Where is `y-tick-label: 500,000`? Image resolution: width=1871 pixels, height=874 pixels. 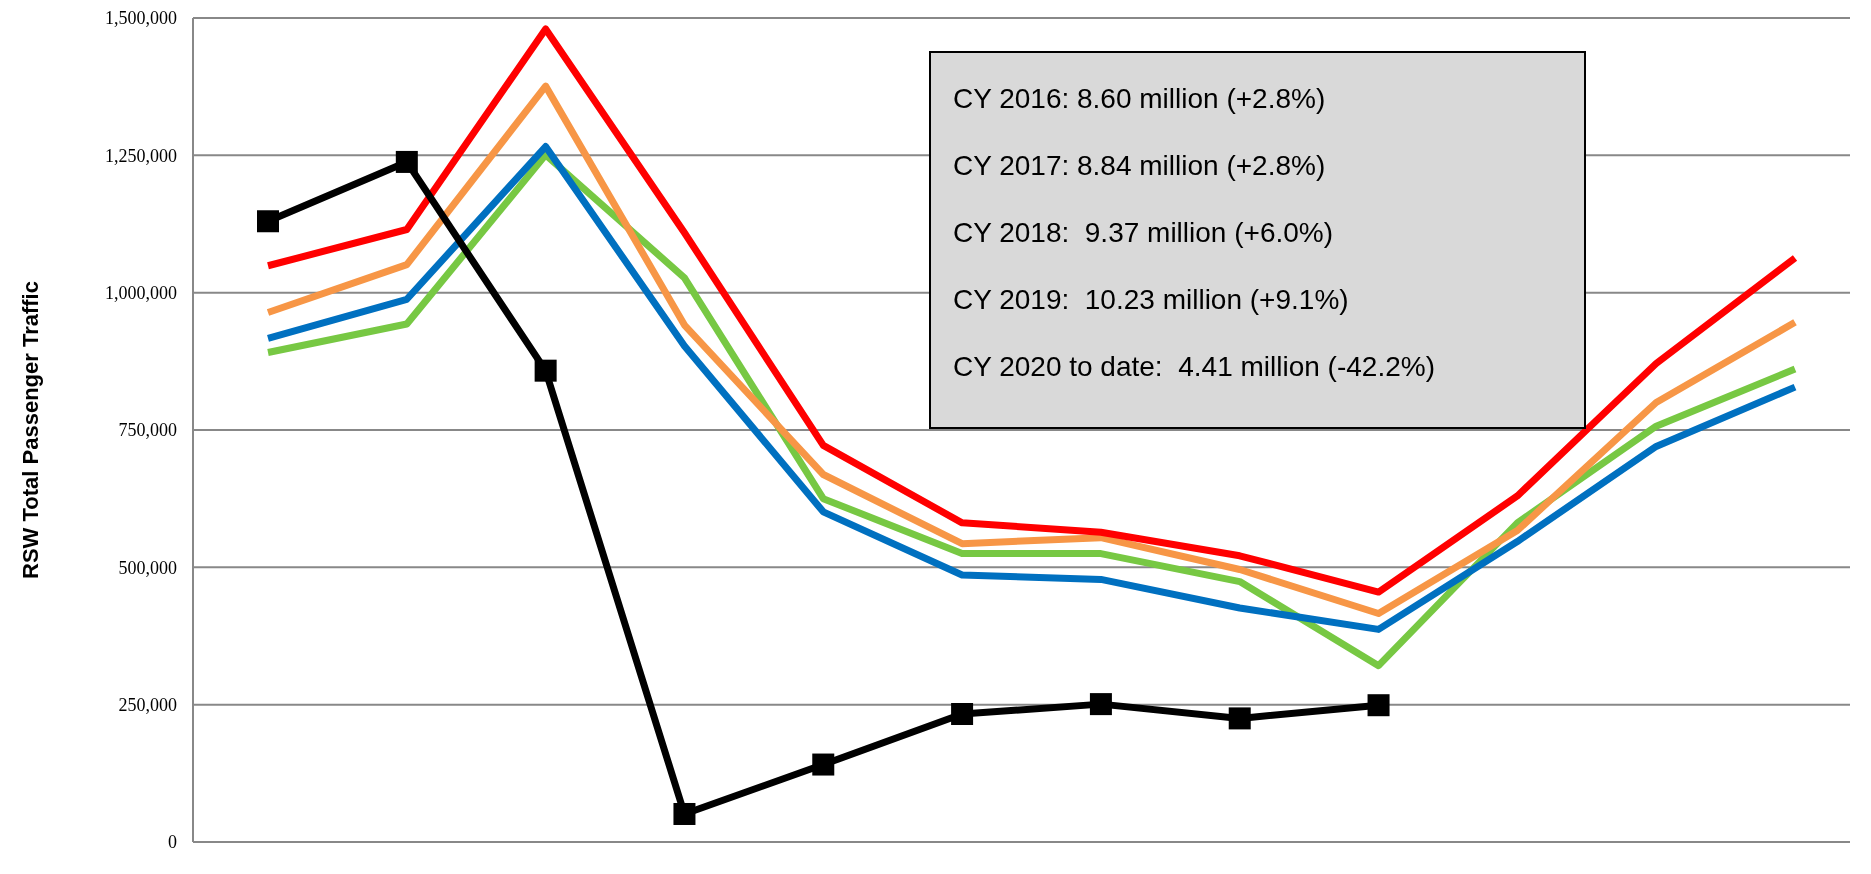 y-tick-label: 500,000 is located at coordinates (147, 567).